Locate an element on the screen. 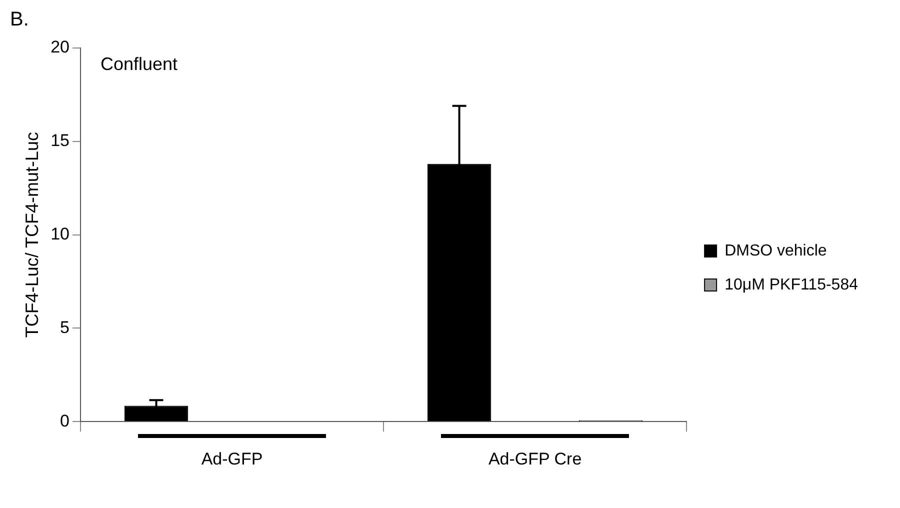 The height and width of the screenshot is (508, 900). x-tick-label: Ad-GFP is located at coordinates (232, 458).